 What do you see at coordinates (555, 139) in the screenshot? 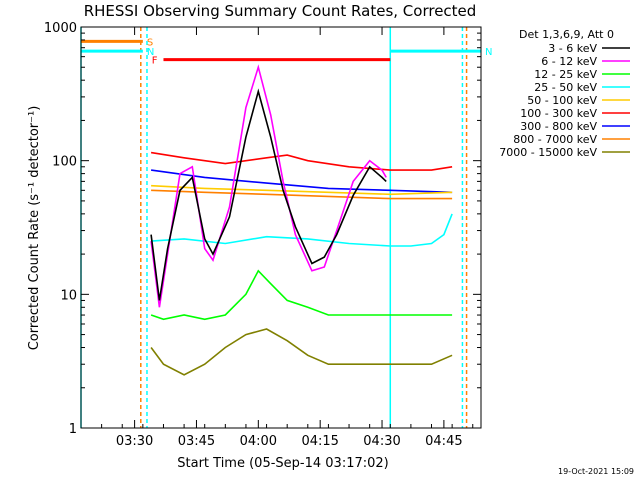
I see `legend-label-s800_7000: 800 - 7000 keV` at bounding box center [555, 139].